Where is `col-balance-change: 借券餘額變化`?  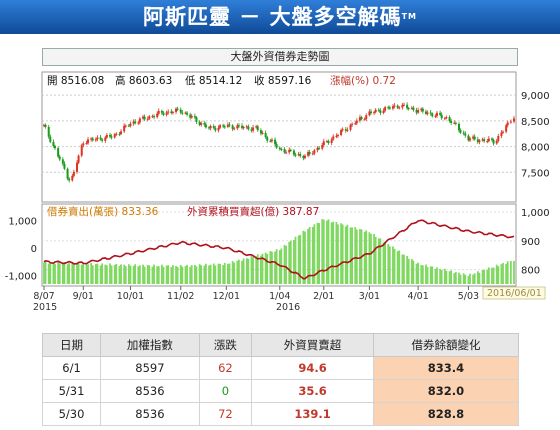
col-balance-change: 借券餘額變化 is located at coordinates (446, 345).